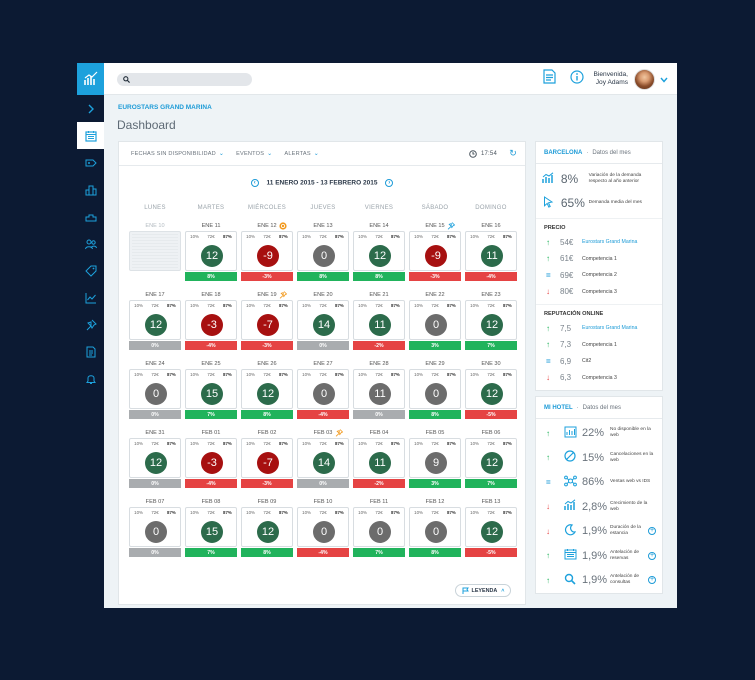 The height and width of the screenshot is (680, 755). What do you see at coordinates (267, 395) in the screenshot?
I see `calendar-day: ENE 26 10% 72€ 87% 12 8%` at bounding box center [267, 395].